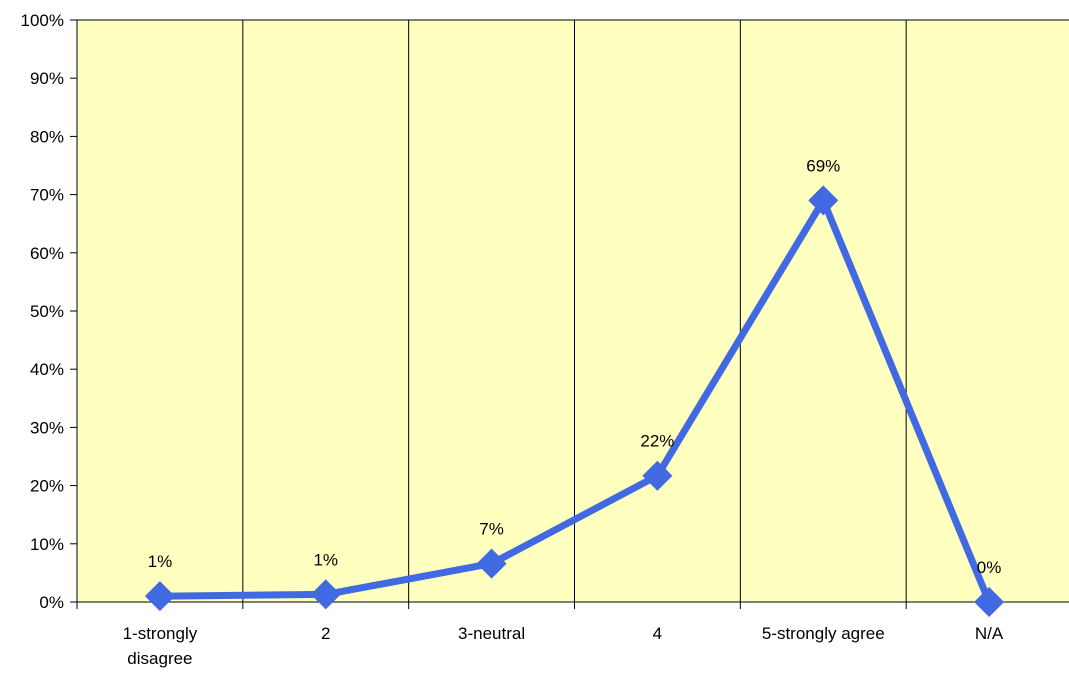 The width and height of the screenshot is (1069, 673). What do you see at coordinates (159, 658) in the screenshot?
I see `x-tick-label-line: disagree` at bounding box center [159, 658].